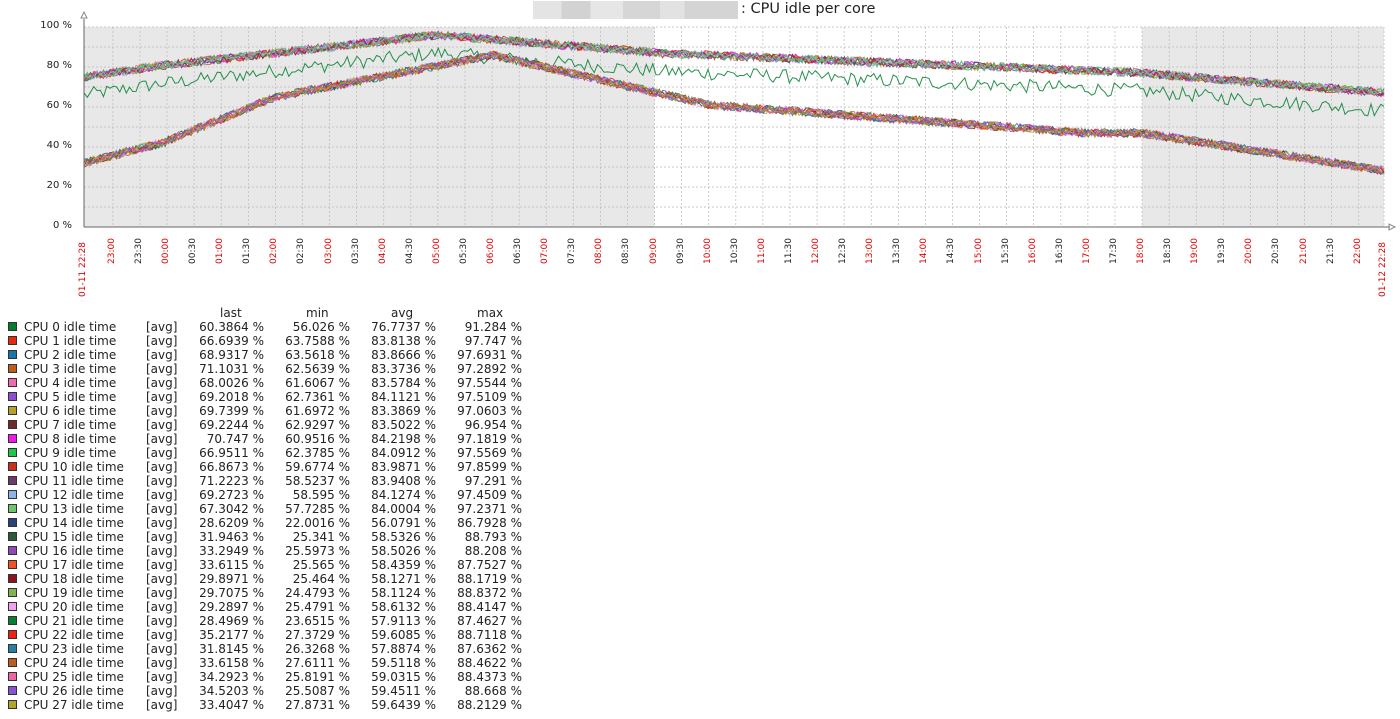 This screenshot has height=719, width=1400. I want to click on legend-max: 86.7928 %, so click(489, 523).